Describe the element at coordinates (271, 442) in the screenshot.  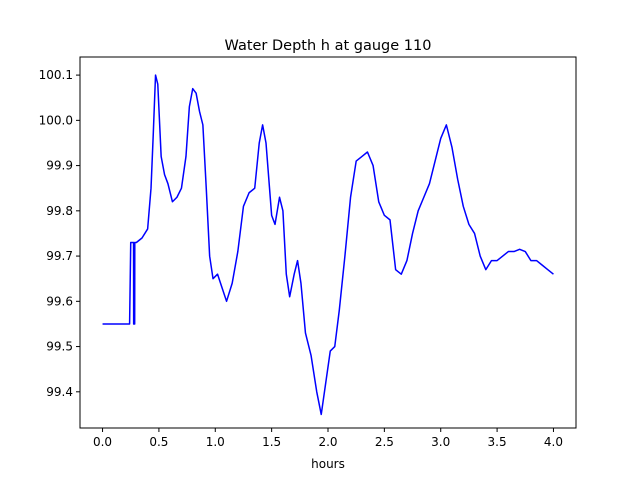
I see `x-tick-label: 1.5` at that location.